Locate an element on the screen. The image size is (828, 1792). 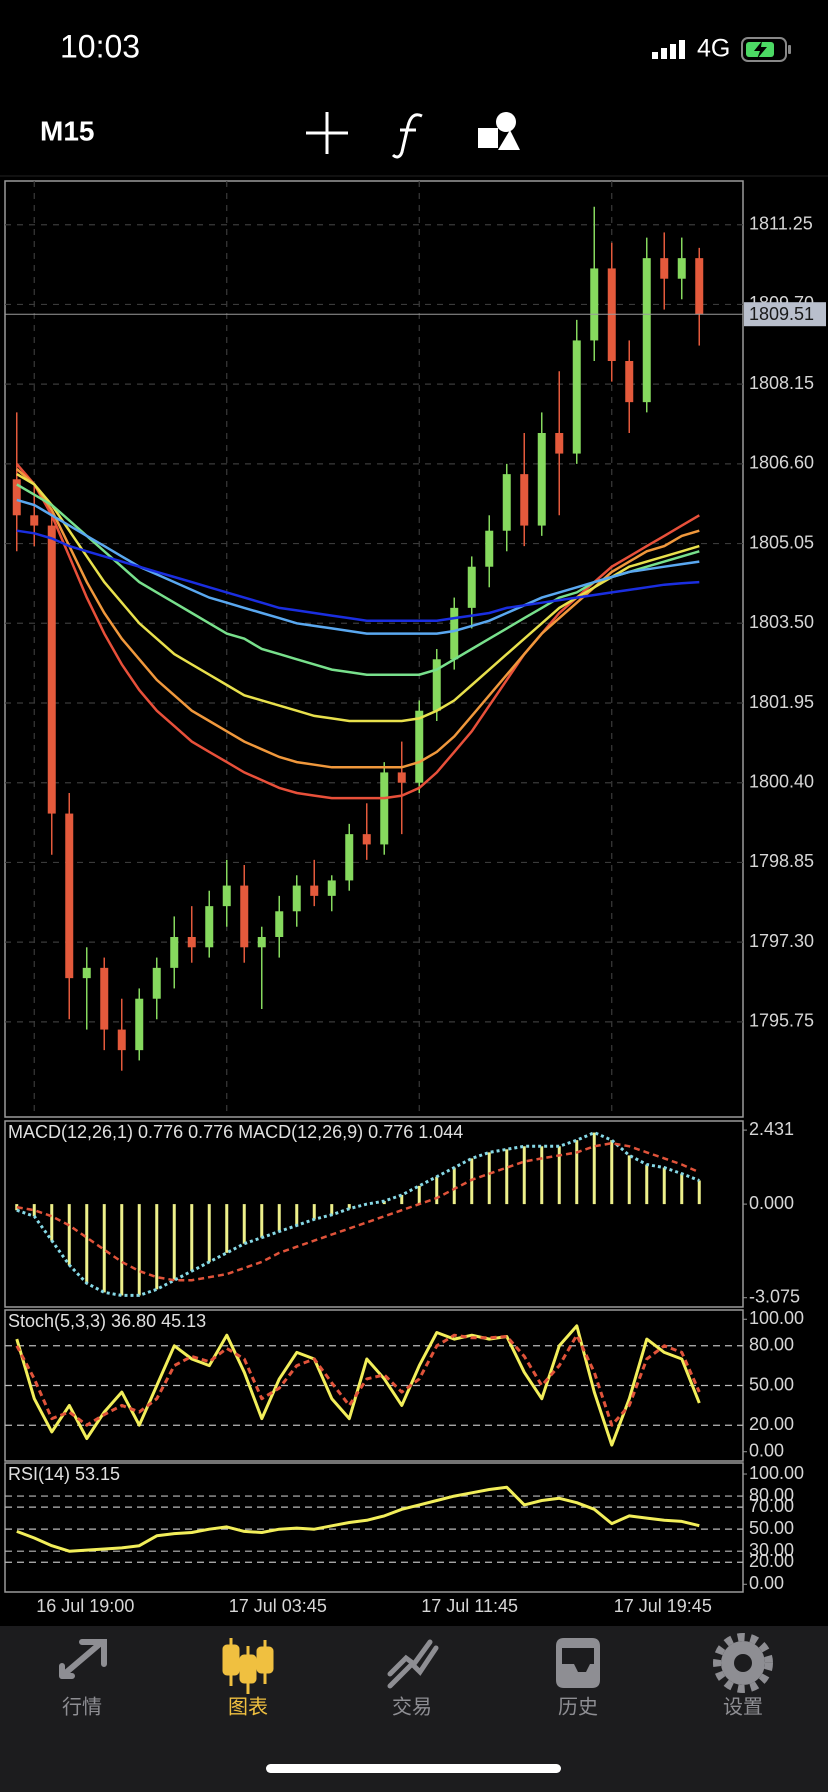
timeframe: M15 is located at coordinates (67, 130).